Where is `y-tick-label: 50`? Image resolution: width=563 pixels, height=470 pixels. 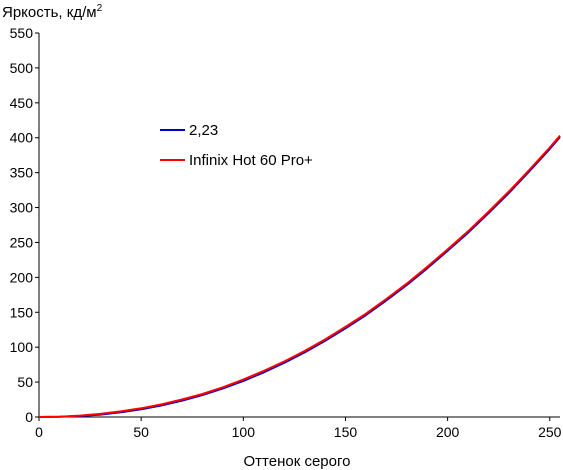
y-tick-label: 50 is located at coordinates (25, 382).